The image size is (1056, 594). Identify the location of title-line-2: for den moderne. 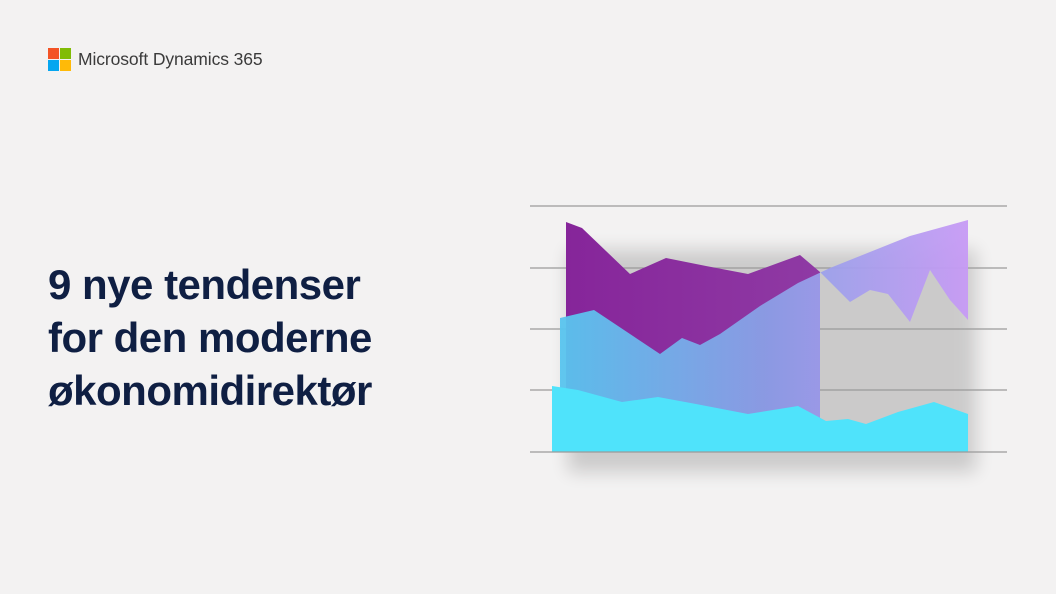
(210, 337).